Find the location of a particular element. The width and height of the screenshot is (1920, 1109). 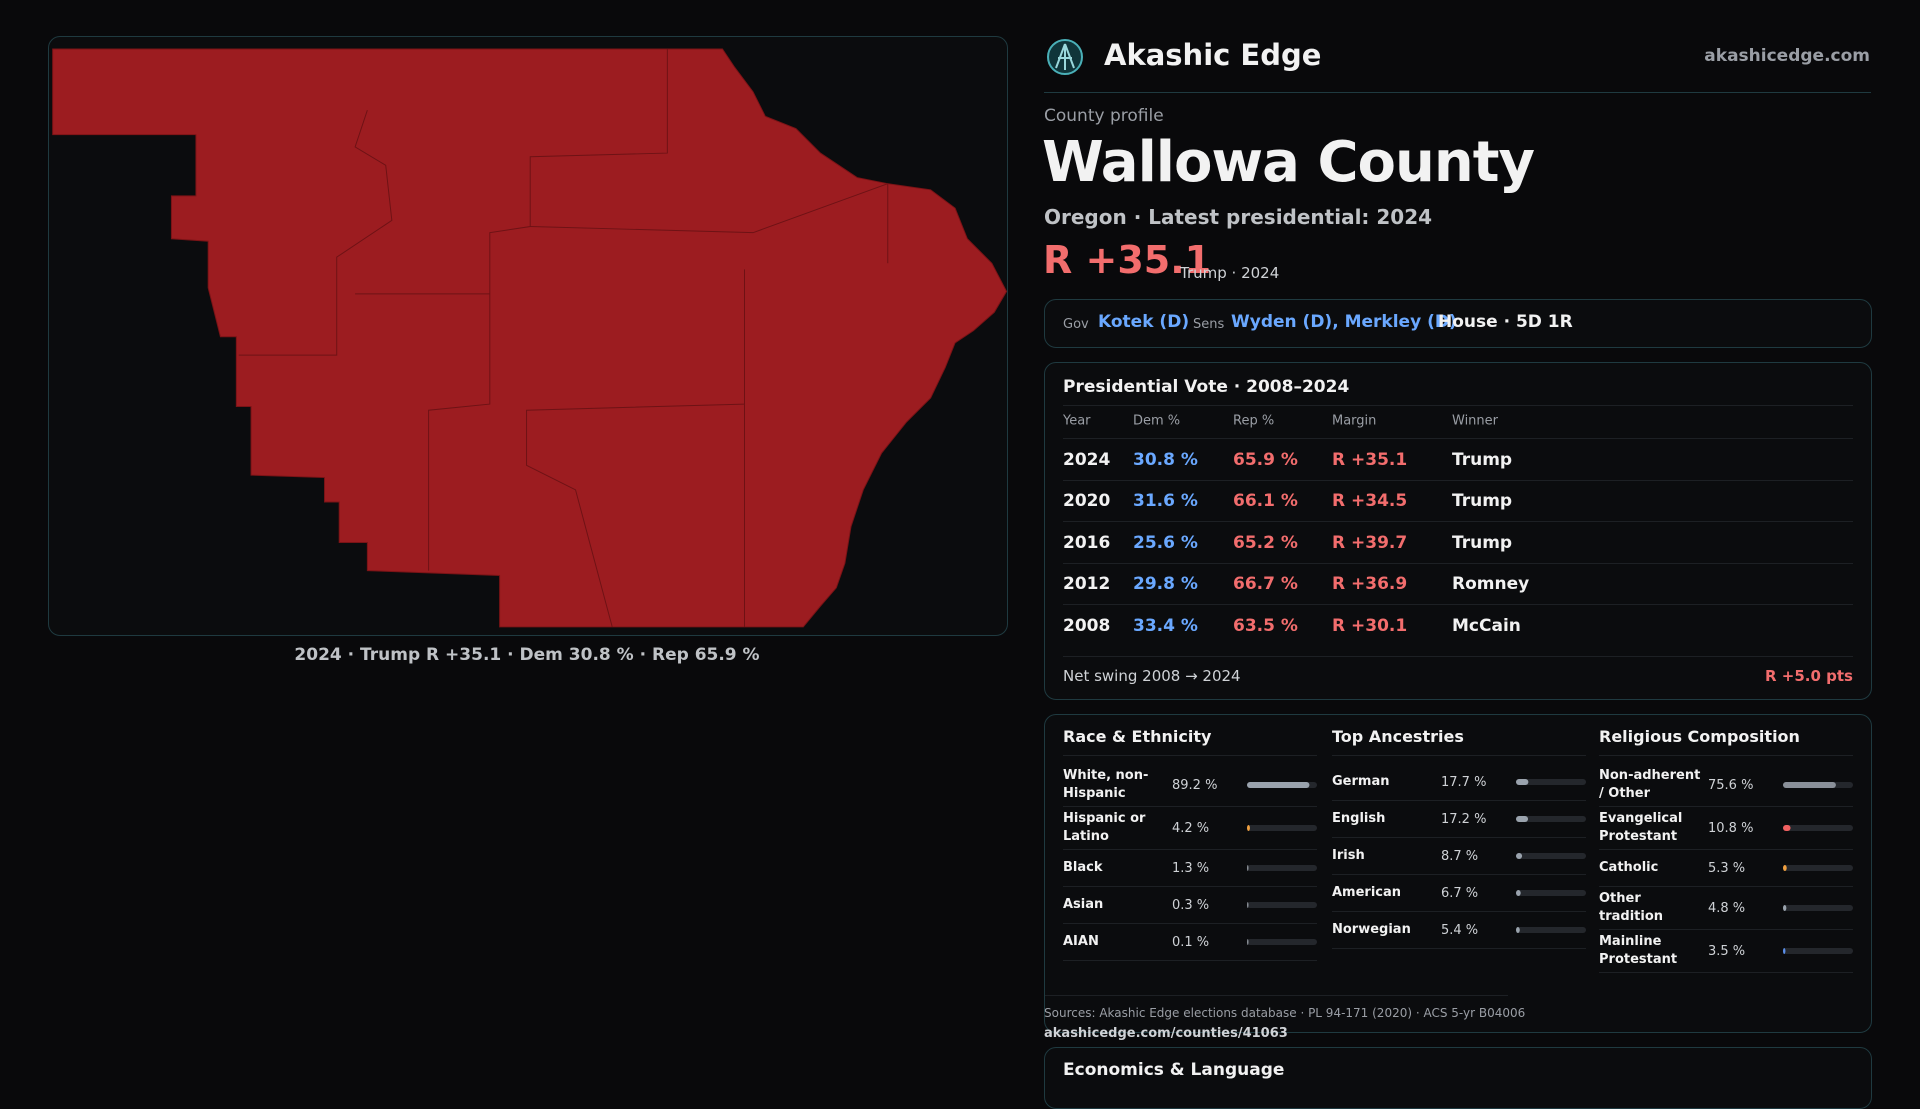

senators: Wyden (D), Merkley (D) is located at coordinates (1344, 322).